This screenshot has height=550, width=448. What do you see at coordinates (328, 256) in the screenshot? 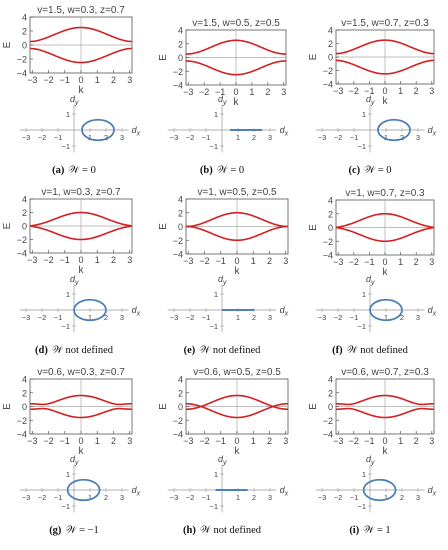
I see `y-tick-label: −4` at bounding box center [328, 256].